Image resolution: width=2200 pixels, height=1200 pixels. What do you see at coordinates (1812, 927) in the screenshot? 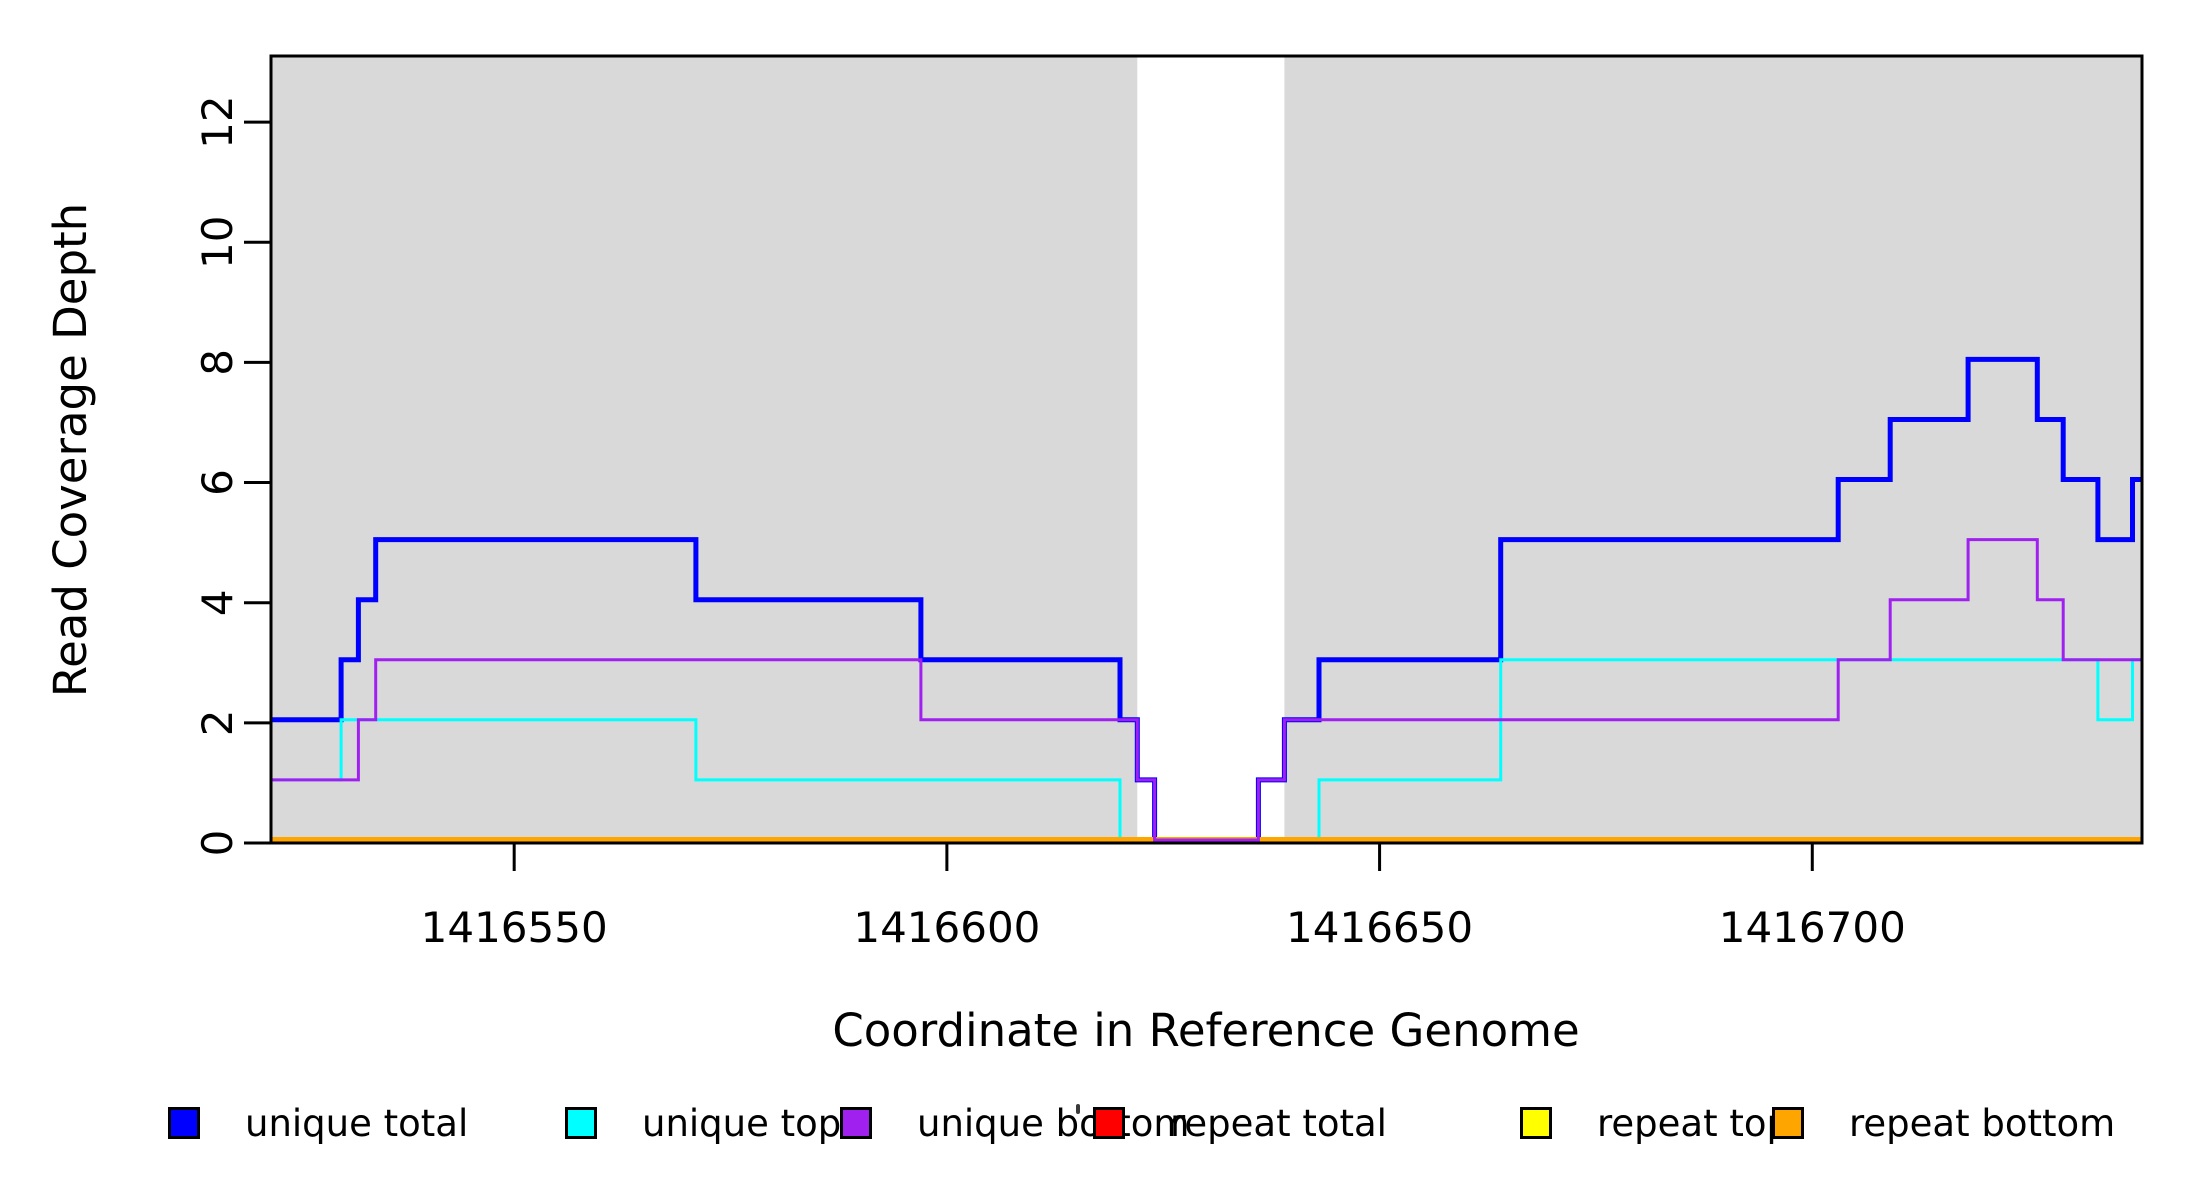
I see `x-tick-label: 1416700` at bounding box center [1812, 927].